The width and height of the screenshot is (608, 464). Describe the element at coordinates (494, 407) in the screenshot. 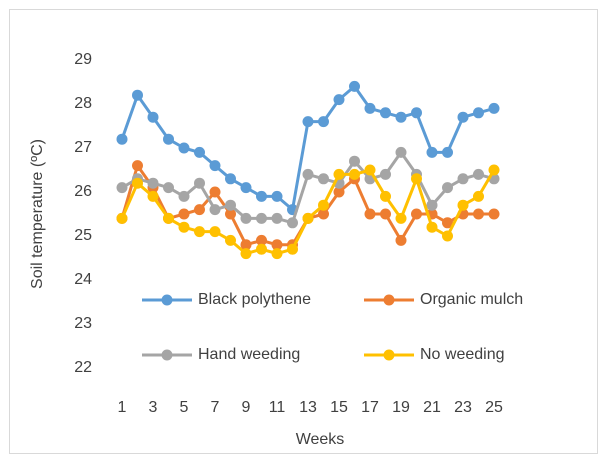

I see `x-tick-label: 25` at that location.